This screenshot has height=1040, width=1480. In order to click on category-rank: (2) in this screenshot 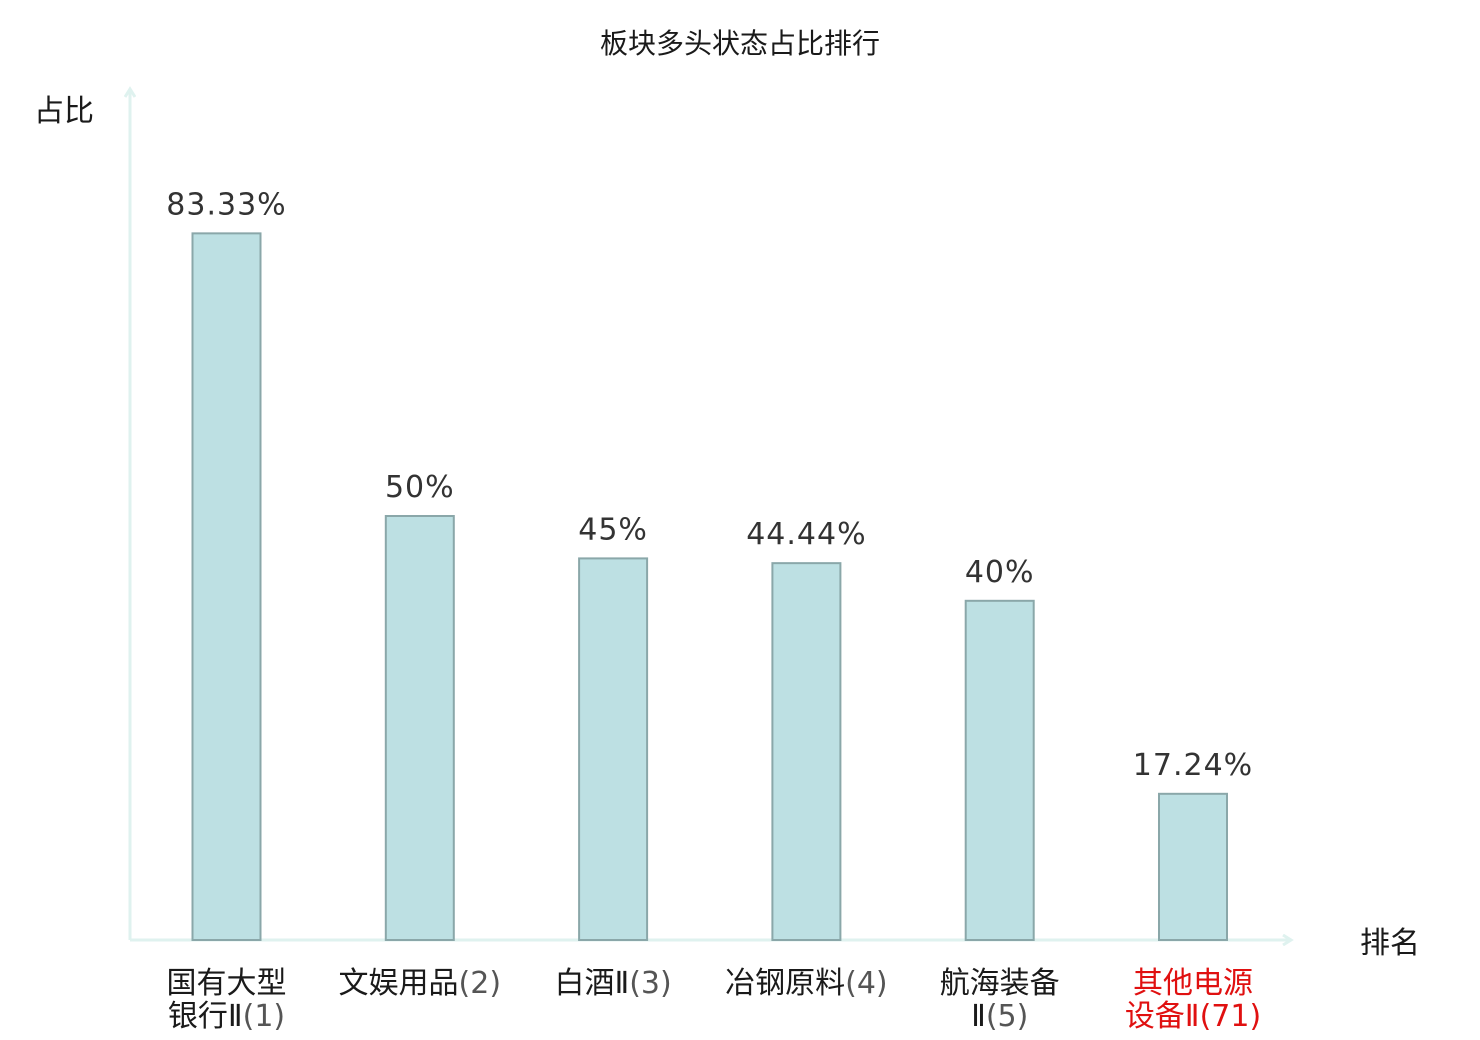, I will do `click(480, 983)`.